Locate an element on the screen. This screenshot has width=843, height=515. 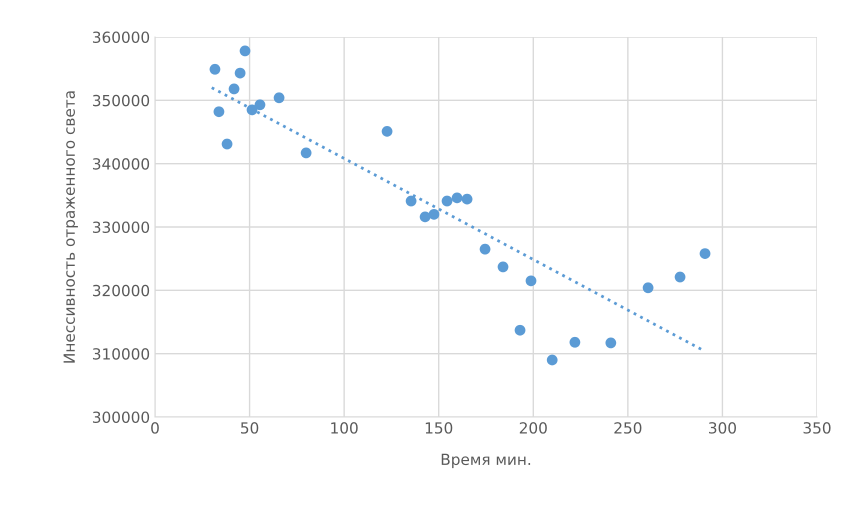
x-tick-label: 0 is located at coordinates (155, 428).